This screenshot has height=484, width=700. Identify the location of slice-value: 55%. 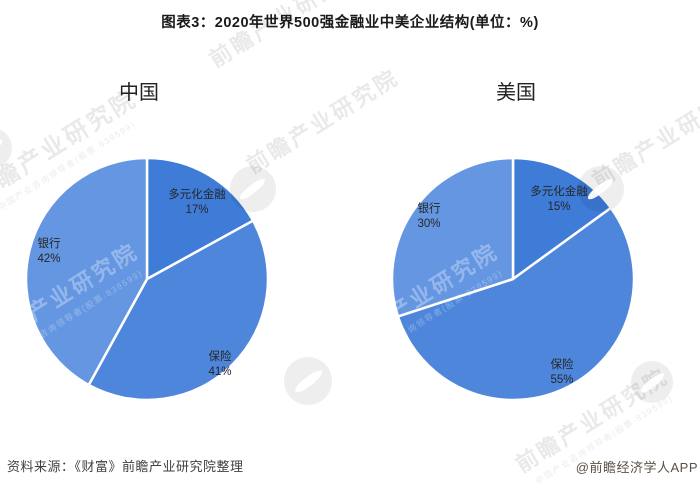
(562, 380).